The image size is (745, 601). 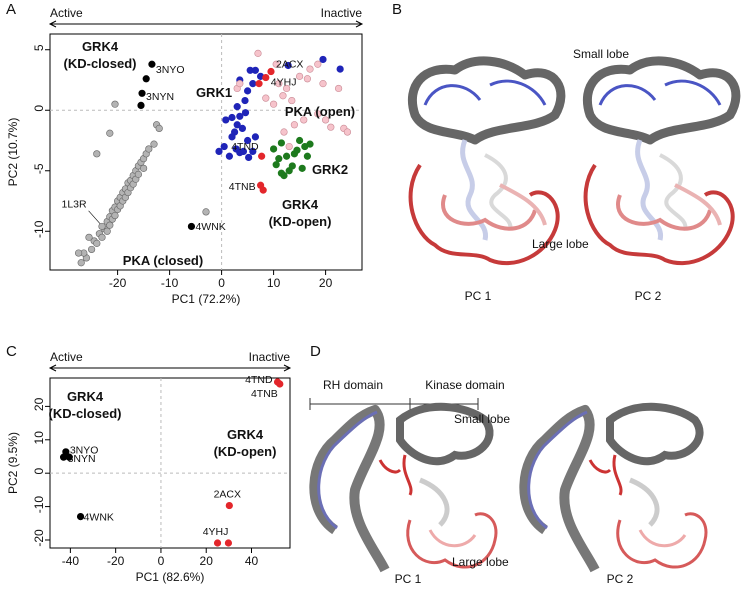 What do you see at coordinates (82, 459) in the screenshot?
I see `point-label: 3NYN` at bounding box center [82, 459].